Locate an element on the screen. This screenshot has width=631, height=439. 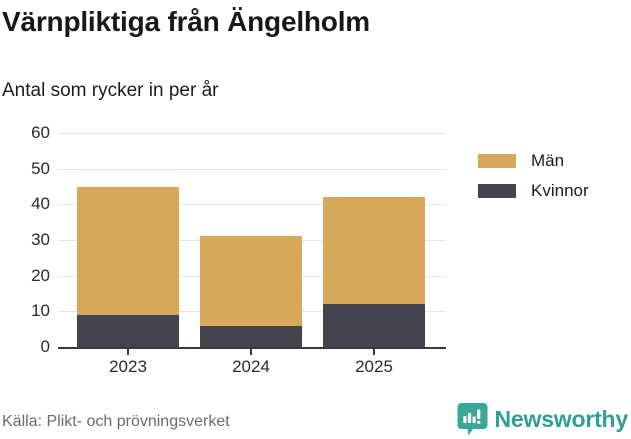
x-axis-tick-label: 2024 is located at coordinates (251, 366).